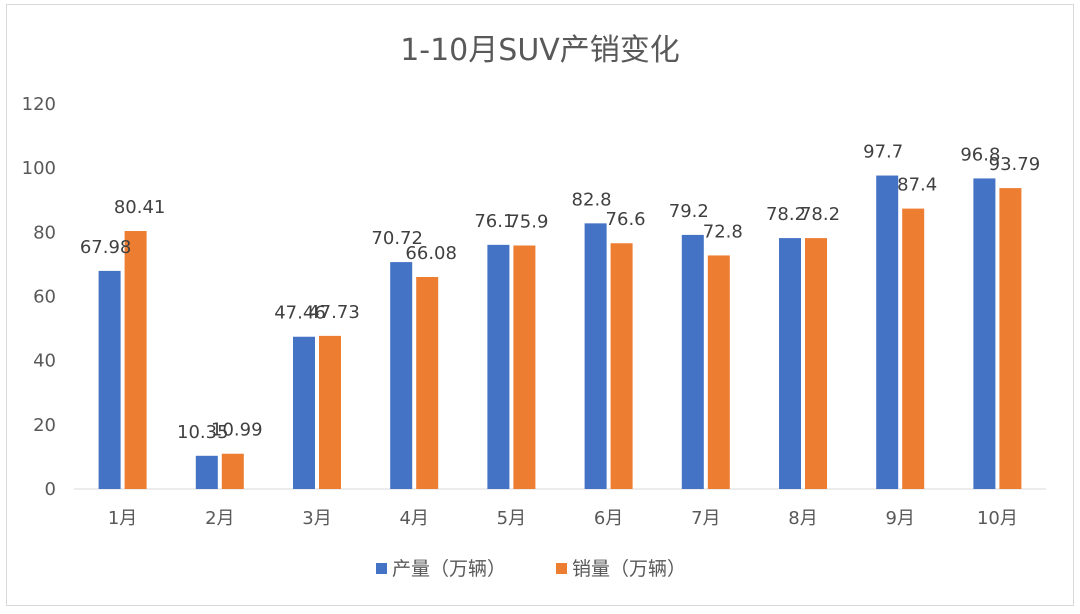  I want to click on chart-title: 1-10月SUV产销变化, so click(540, 50).